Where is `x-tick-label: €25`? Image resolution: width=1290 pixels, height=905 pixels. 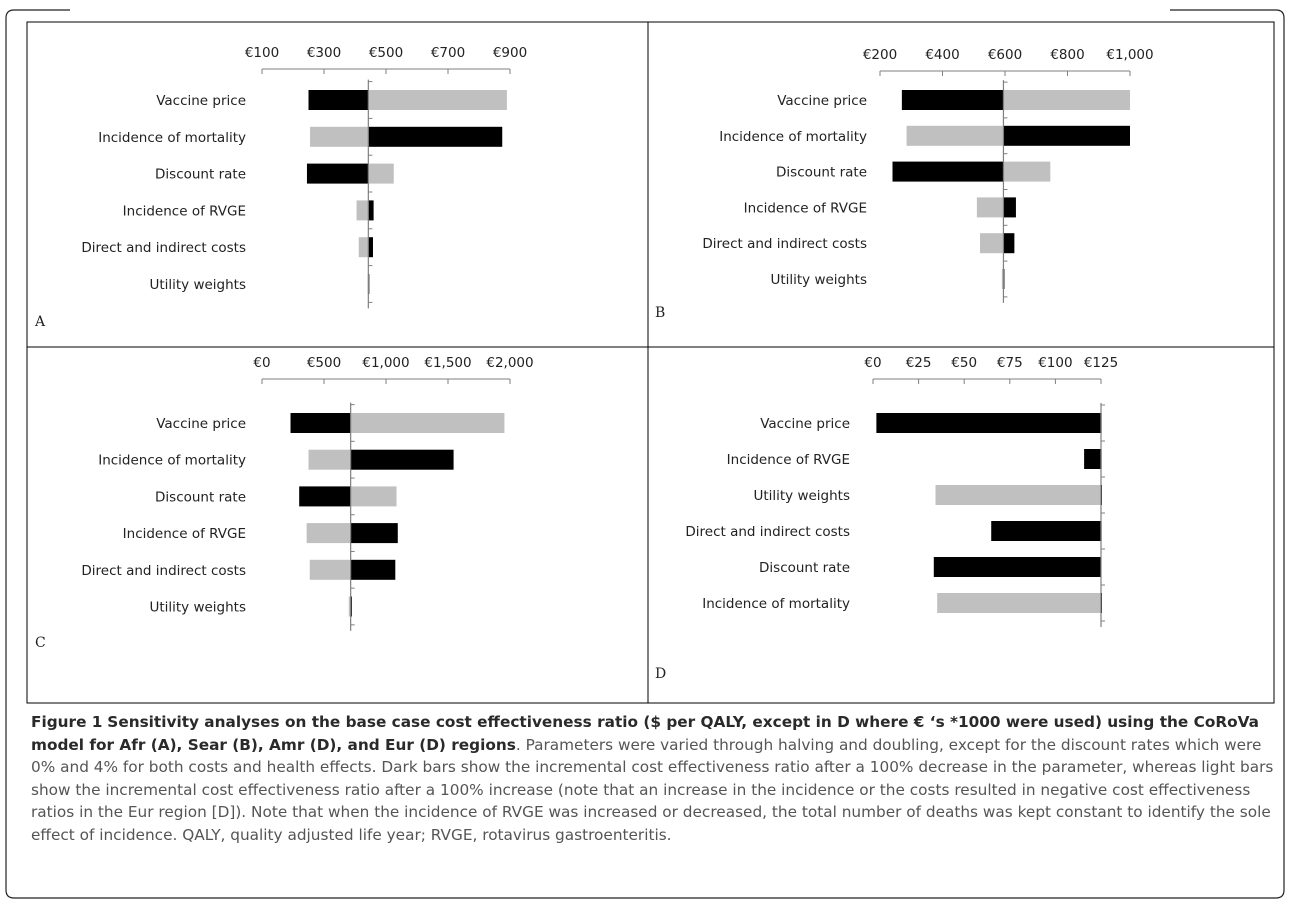
x-tick-label: €25 is located at coordinates (919, 363).